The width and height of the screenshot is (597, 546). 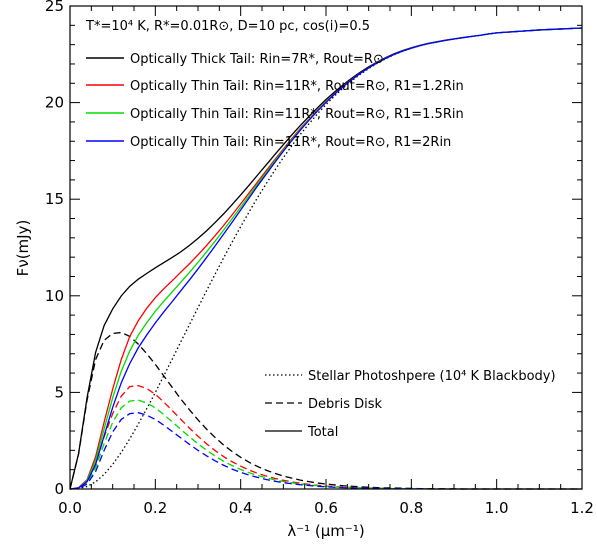 What do you see at coordinates (54, 296) in the screenshot?
I see `y-tick-label: 10` at bounding box center [54, 296].